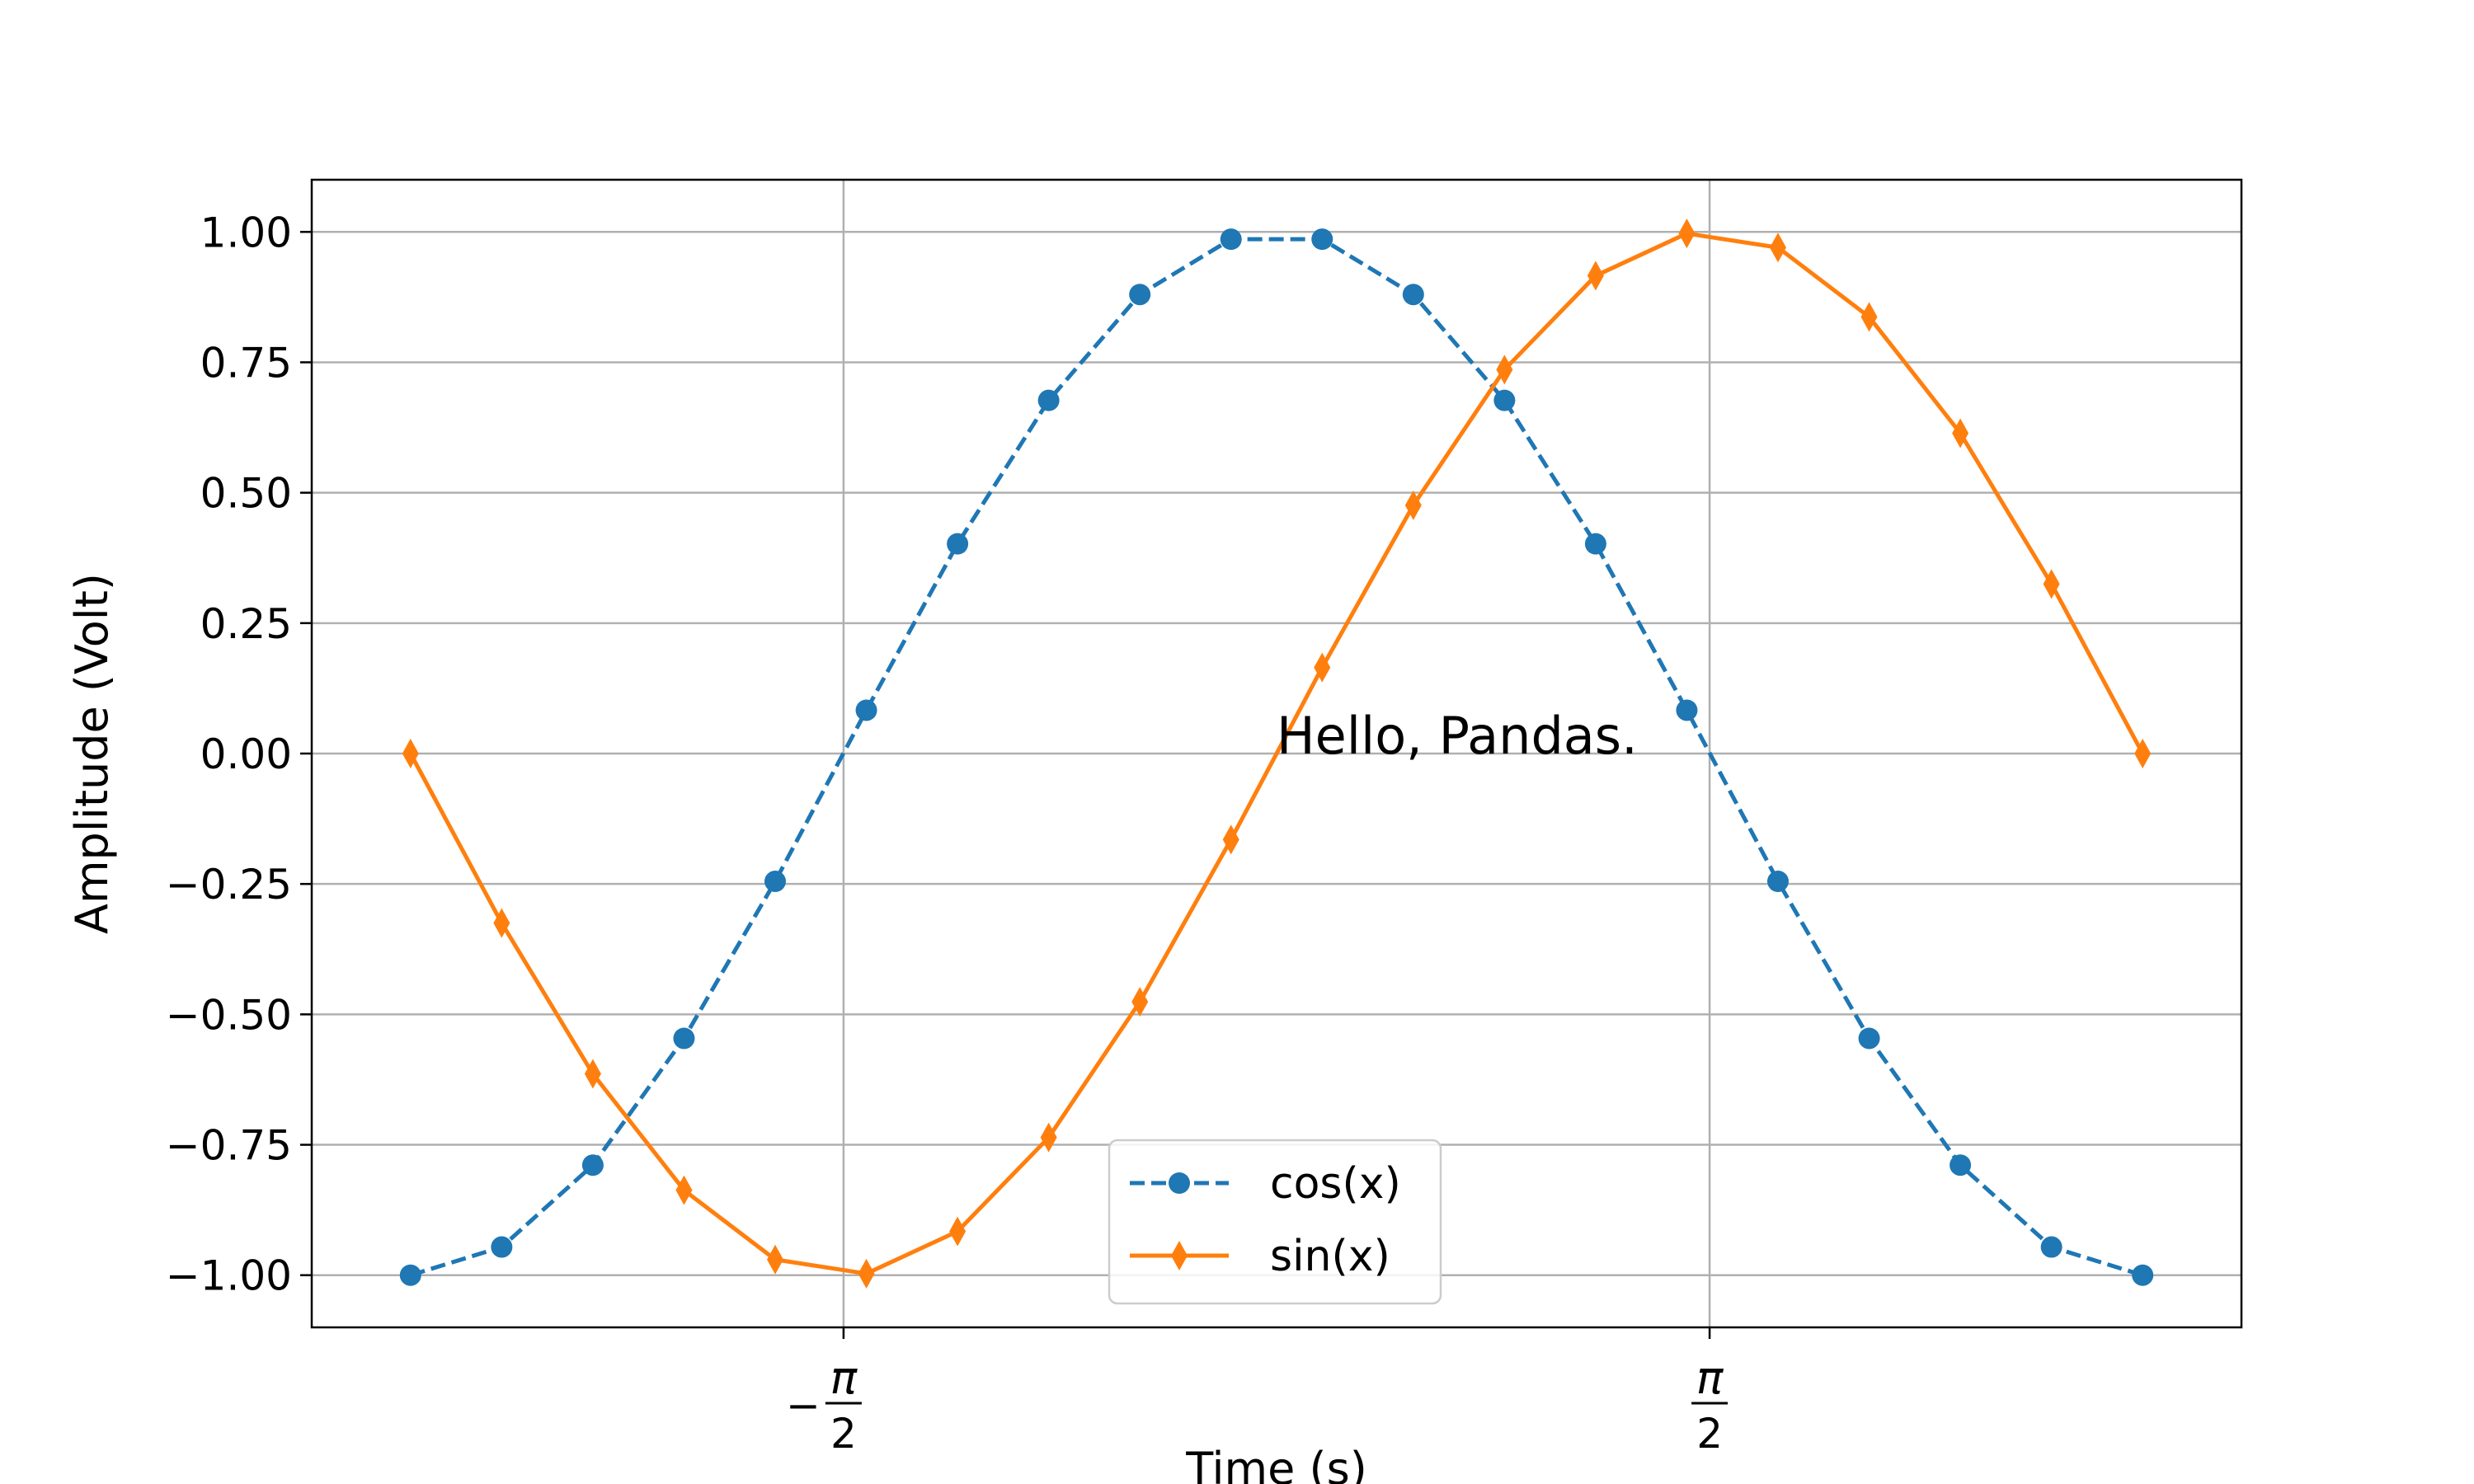 The image size is (2474, 1484). Describe the element at coordinates (803, 1406) in the screenshot. I see `x-tick-sign: −` at that location.